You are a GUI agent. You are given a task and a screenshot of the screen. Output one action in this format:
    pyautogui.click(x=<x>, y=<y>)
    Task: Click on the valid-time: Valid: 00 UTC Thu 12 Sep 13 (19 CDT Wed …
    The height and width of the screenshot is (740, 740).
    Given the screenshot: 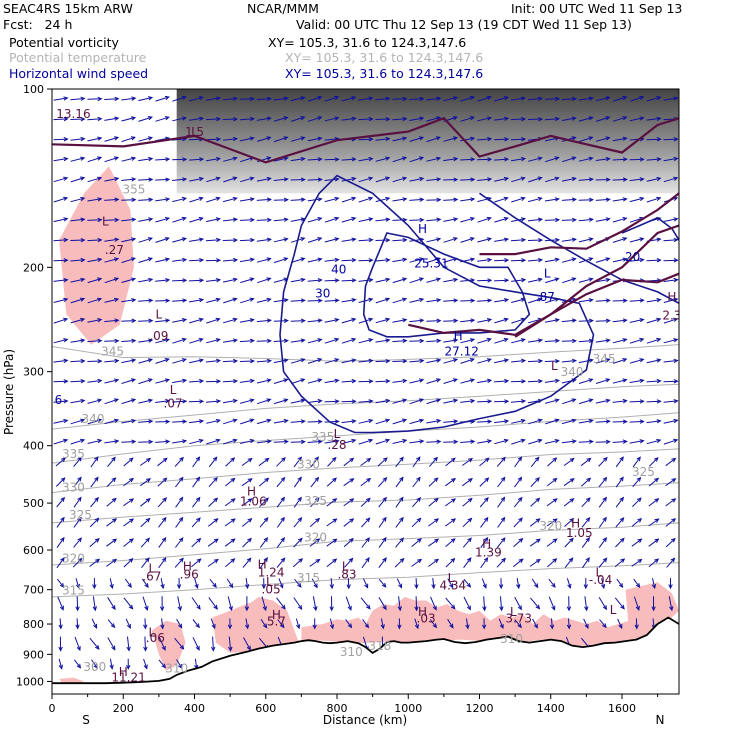 What is the action you would take?
    pyautogui.click(x=464, y=24)
    